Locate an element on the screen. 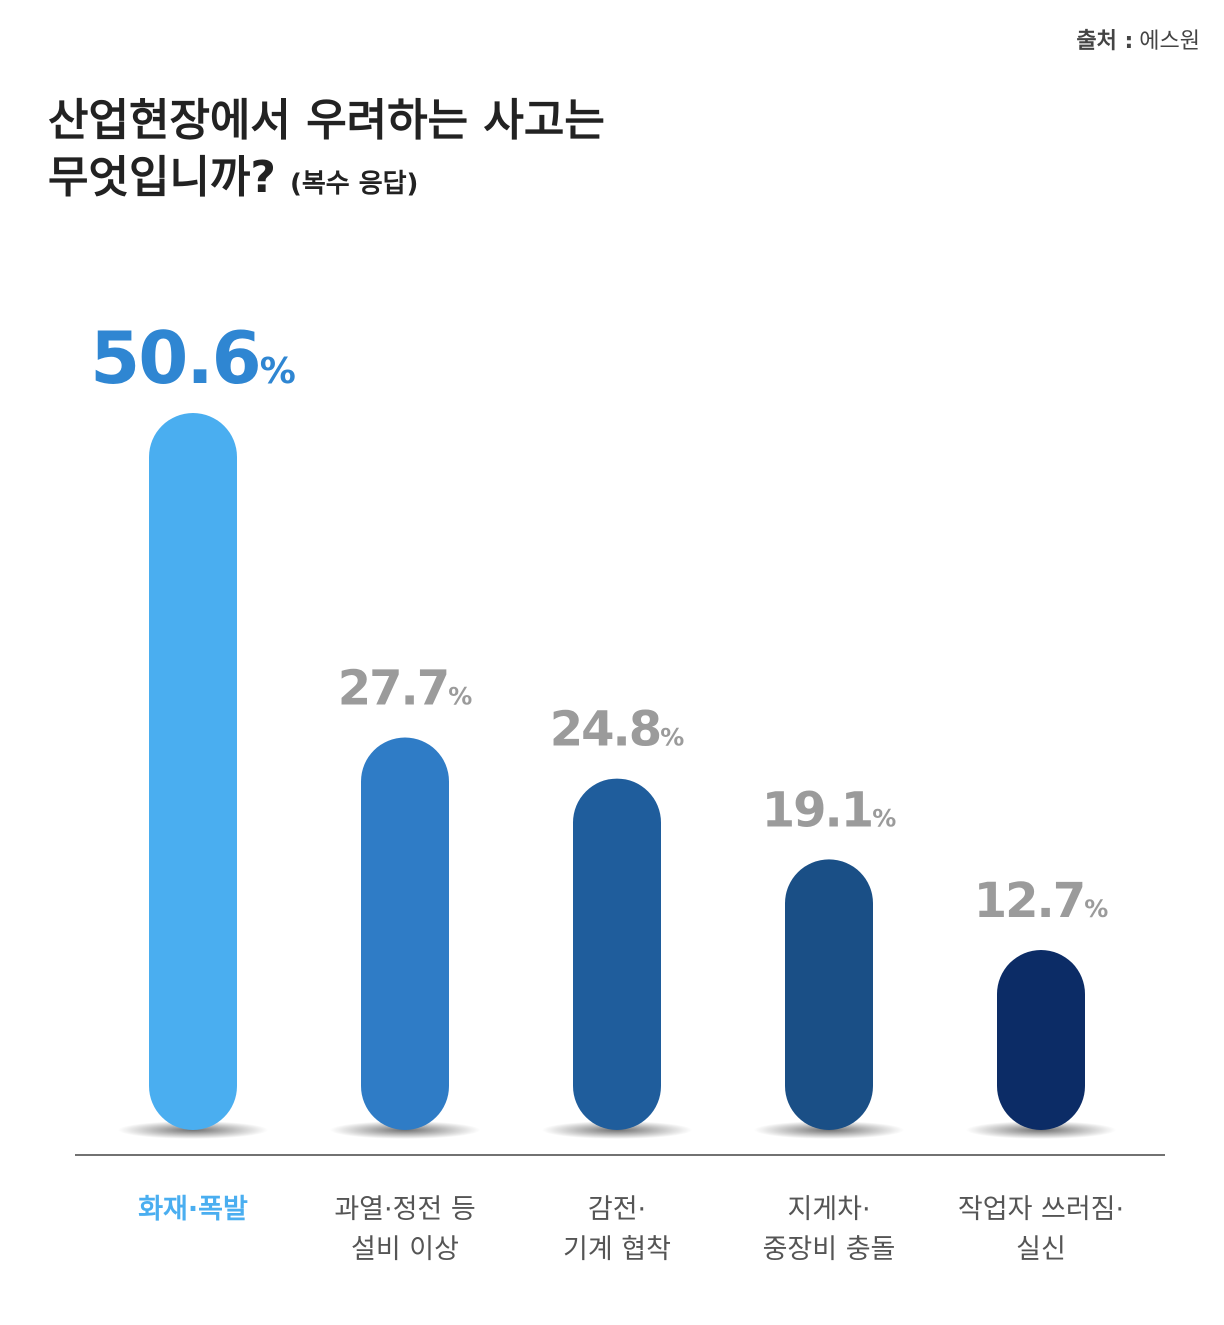 Image resolution: width=1224 pixels, height=1325 pixels. source: 출처 : 에스원 is located at coordinates (1138, 41).